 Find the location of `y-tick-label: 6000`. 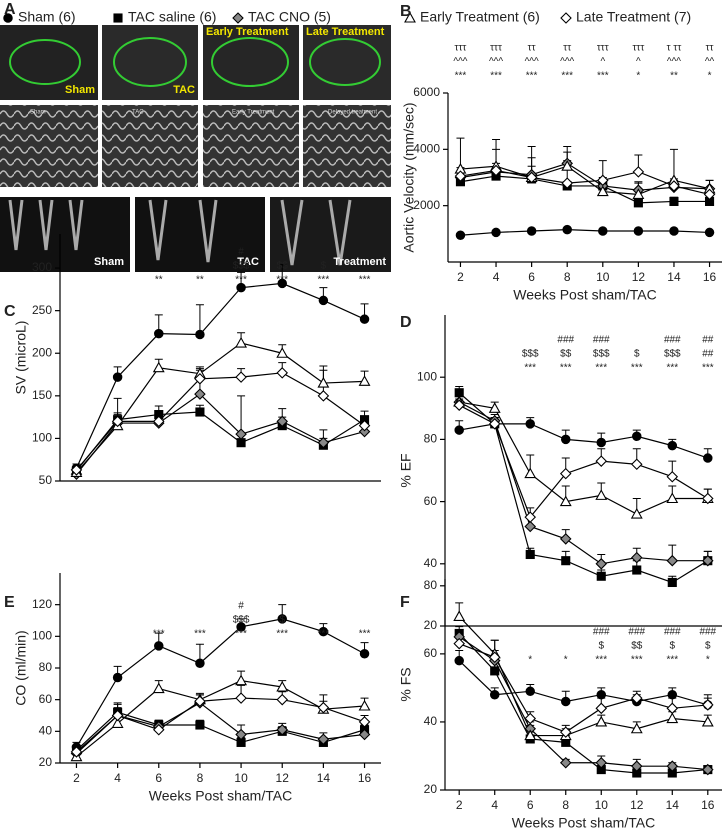

y-tick-label: 6000 is located at coordinates (426, 92).